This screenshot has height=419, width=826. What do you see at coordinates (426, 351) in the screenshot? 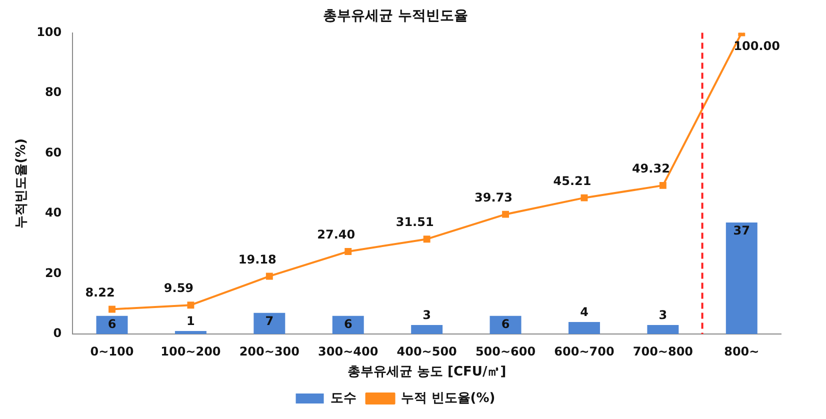
I see `x-tick-label: 400~500` at bounding box center [426, 351].